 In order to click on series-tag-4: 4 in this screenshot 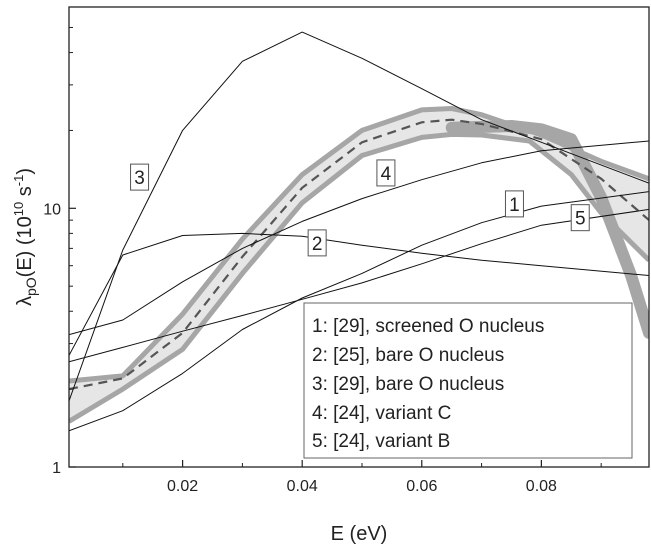, I will do `click(386, 173)`.